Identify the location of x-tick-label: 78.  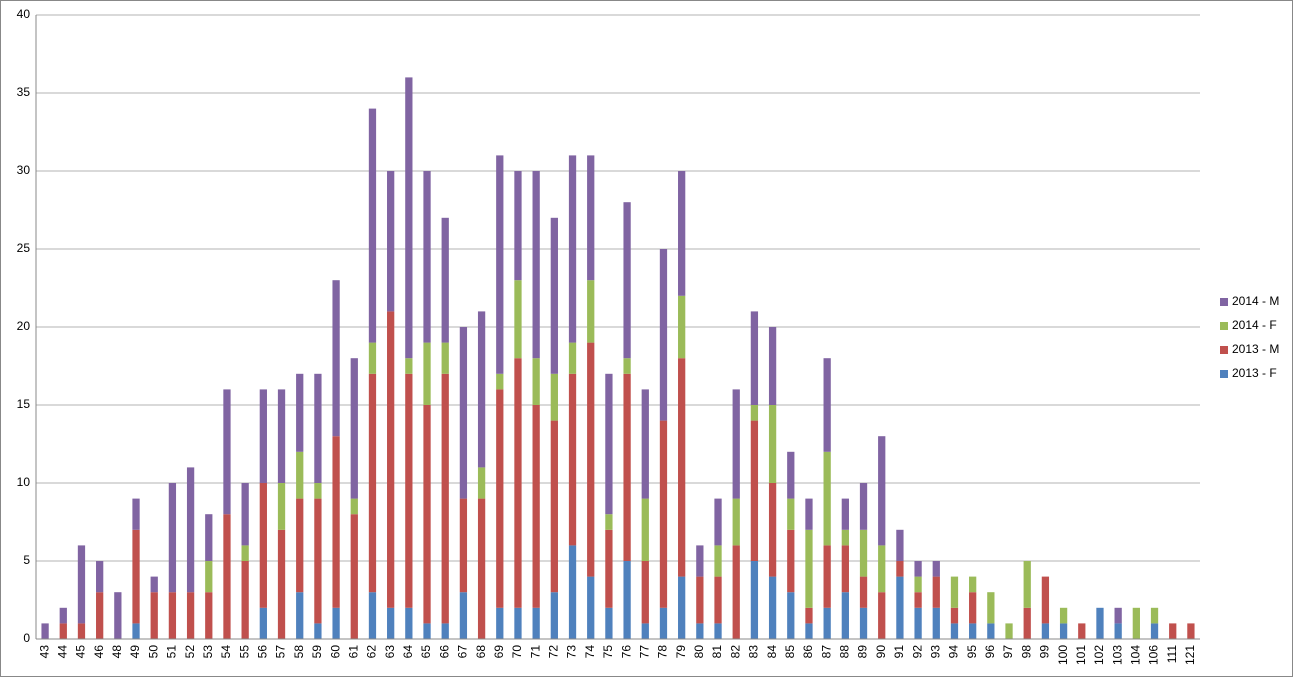
(663, 652).